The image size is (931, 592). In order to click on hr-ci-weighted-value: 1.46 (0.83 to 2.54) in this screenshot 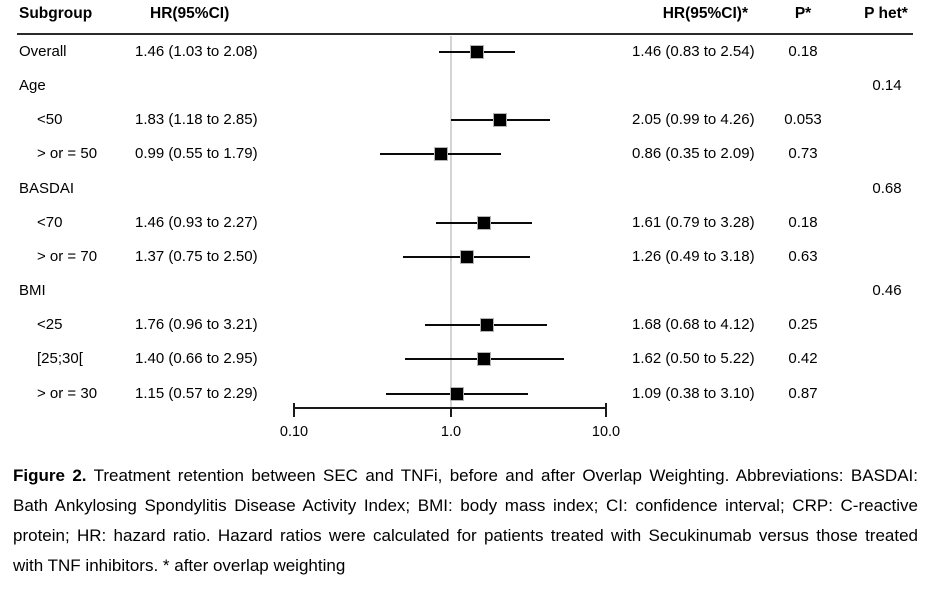, I will do `click(693, 51)`.